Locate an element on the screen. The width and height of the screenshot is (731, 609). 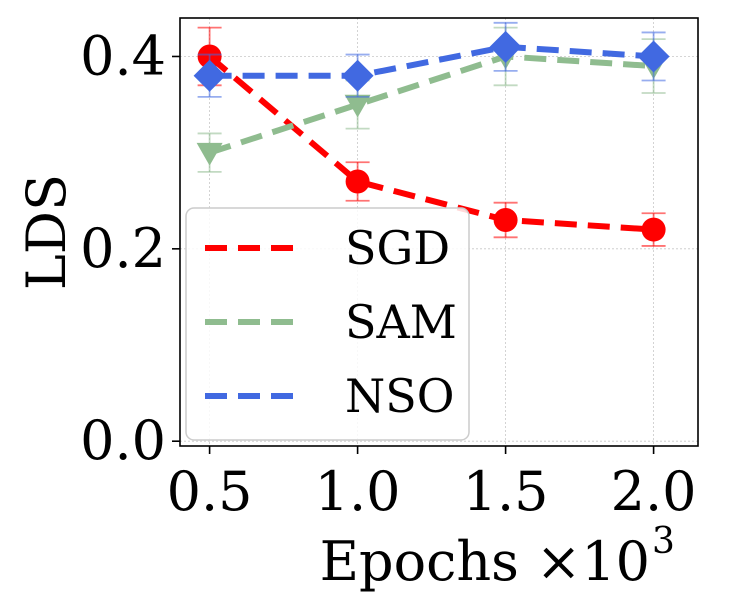
y-tick-label: 0.0 is located at coordinates (123, 440).